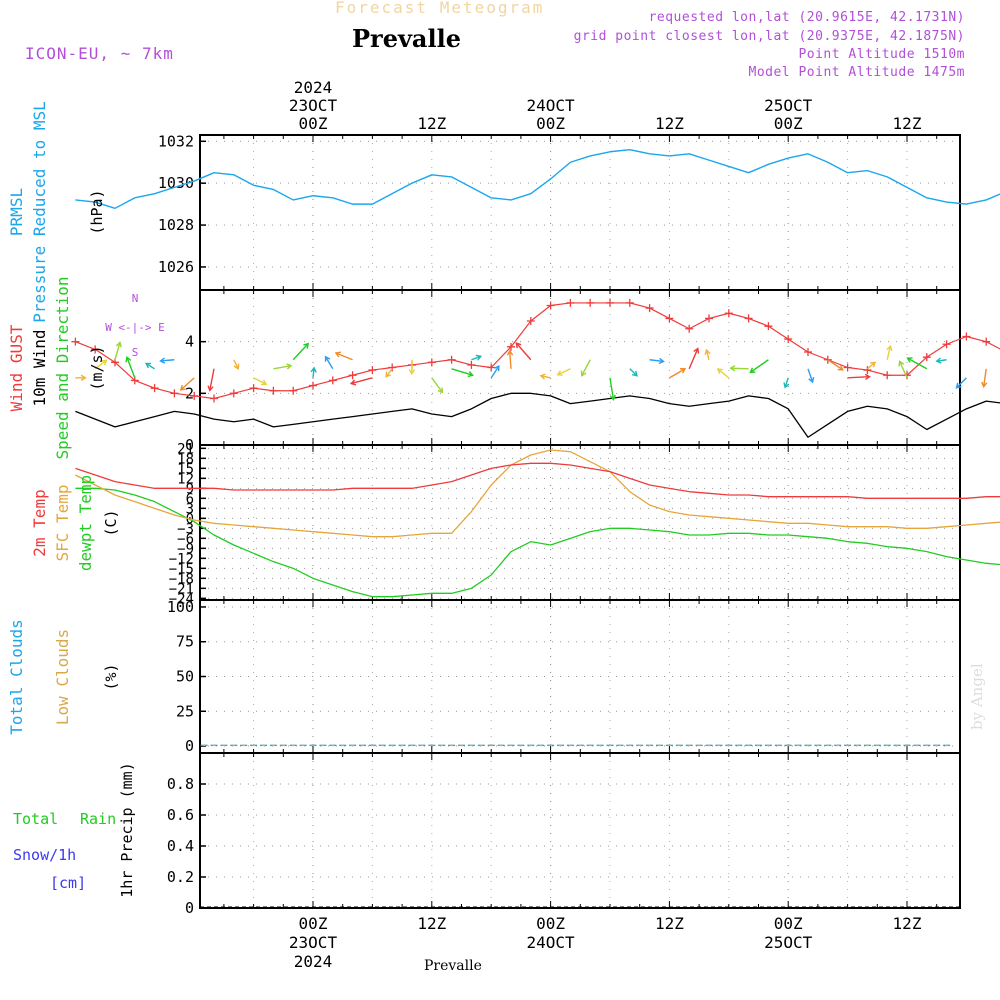 The height and width of the screenshot is (1000, 1000). I want to click on precip-ytick-label: 0, so click(189, 908).